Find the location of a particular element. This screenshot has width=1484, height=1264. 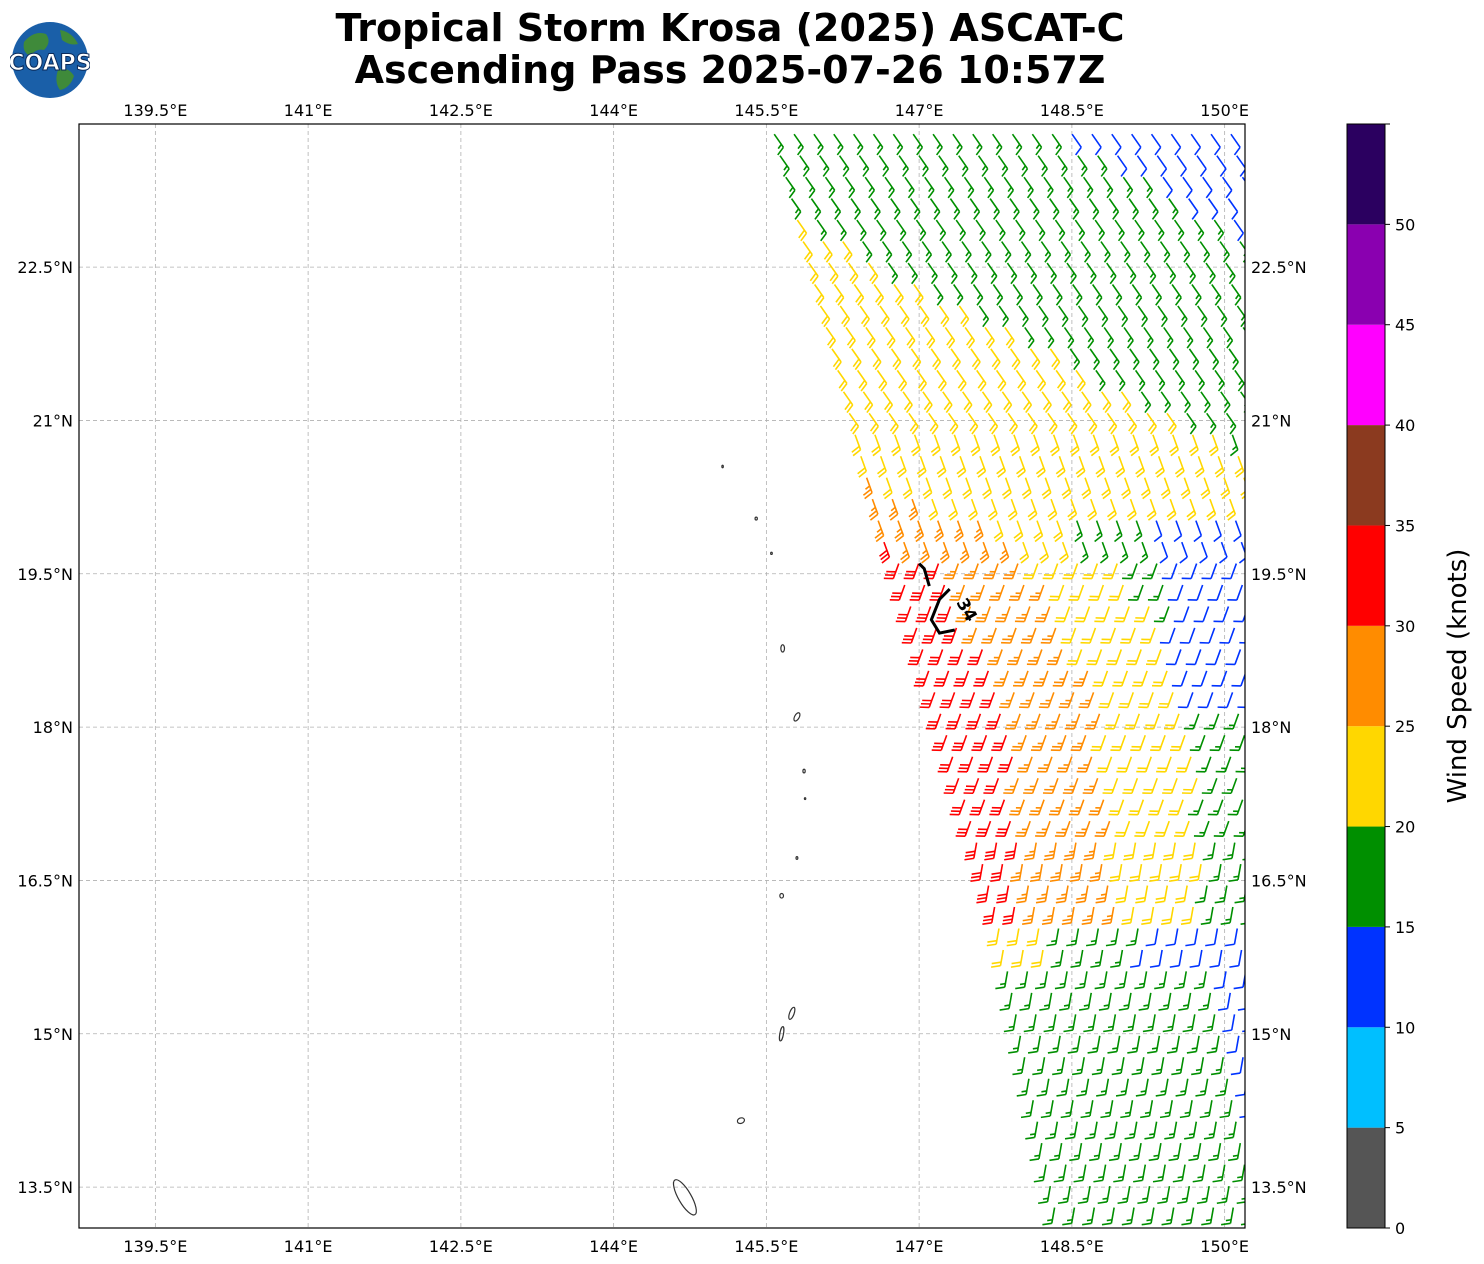

lat-tick-label-right: 15°N is located at coordinates (1271, 1034).